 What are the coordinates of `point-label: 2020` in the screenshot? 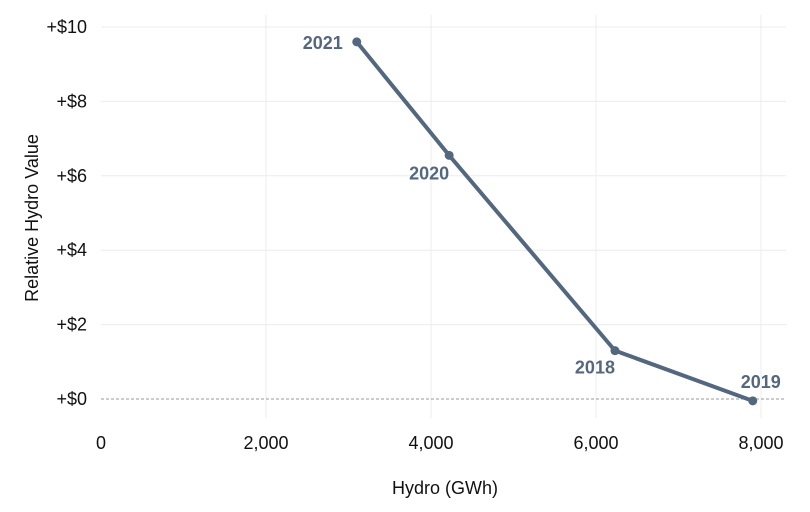 It's located at (429, 173).